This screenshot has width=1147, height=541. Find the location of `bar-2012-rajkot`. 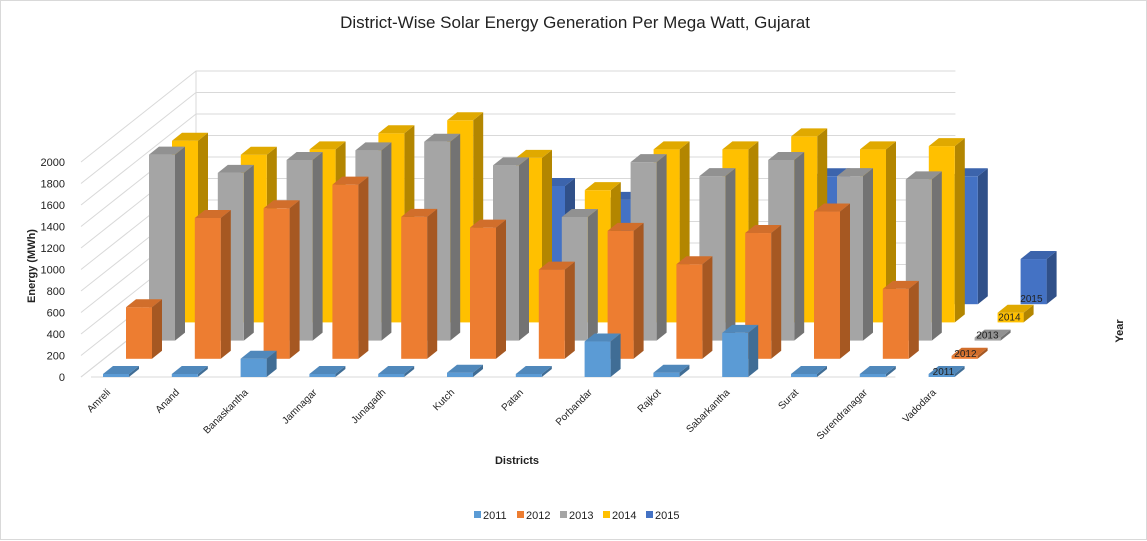

bar-2012-rajkot is located at coordinates (694, 307).